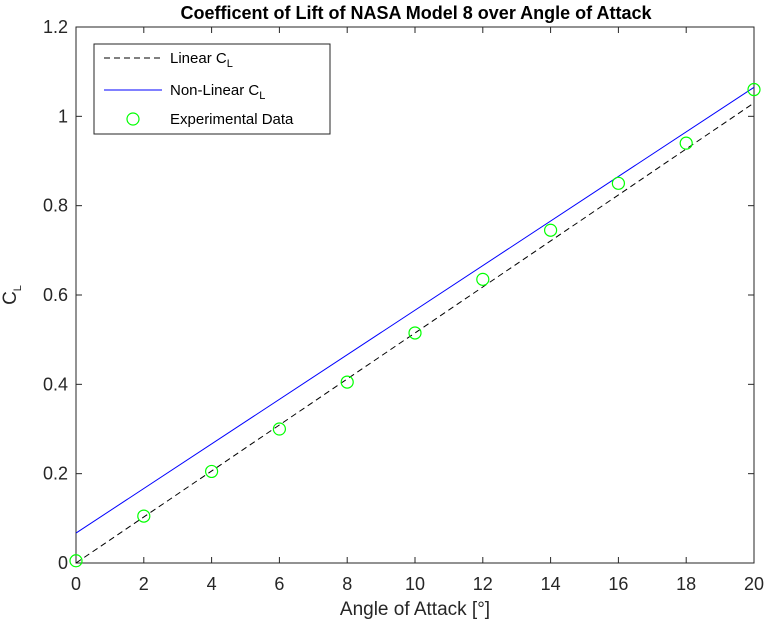  What do you see at coordinates (217, 92) in the screenshot?
I see `legend-nonlinear-label: Non-Linear CL` at bounding box center [217, 92].